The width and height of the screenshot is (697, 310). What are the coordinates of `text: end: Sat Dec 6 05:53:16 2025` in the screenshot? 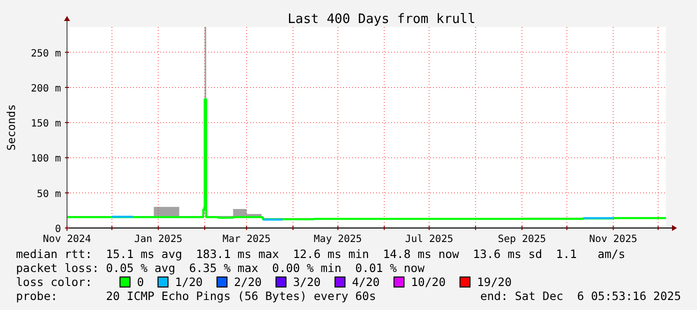 It's located at (580, 296).